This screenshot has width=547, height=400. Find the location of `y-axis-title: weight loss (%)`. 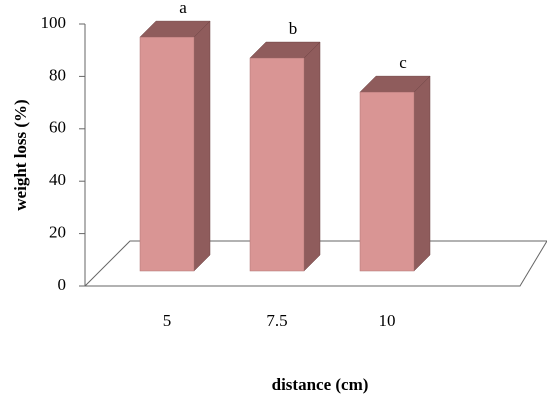

y-axis-title: weight loss (%) is located at coordinates (20, 154).